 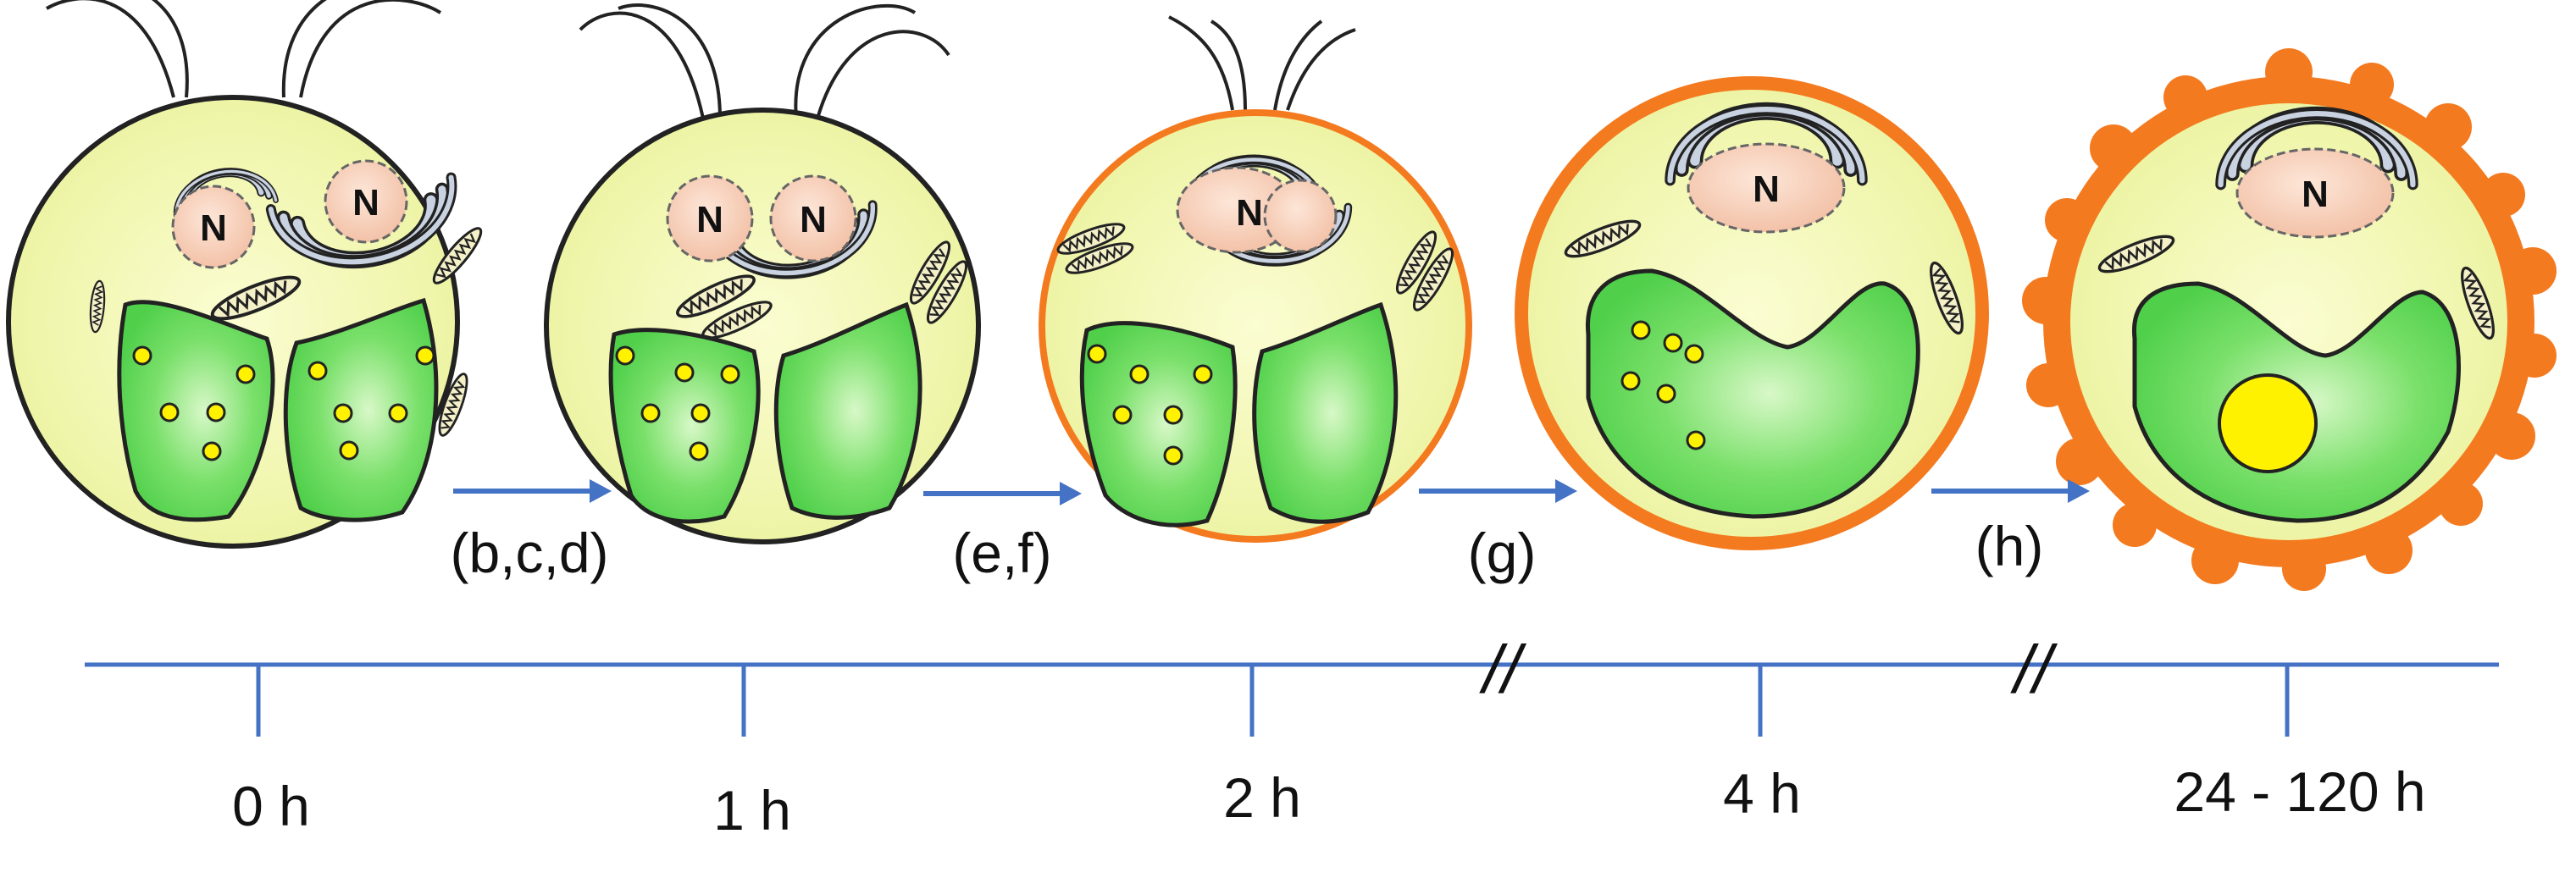 What do you see at coordinates (247, 275) in the screenshot?
I see `cell-0h: N N` at bounding box center [247, 275].